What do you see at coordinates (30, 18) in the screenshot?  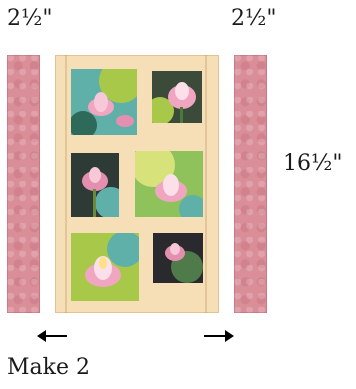 I see `left-strip-width-label: 2½"` at bounding box center [30, 18].